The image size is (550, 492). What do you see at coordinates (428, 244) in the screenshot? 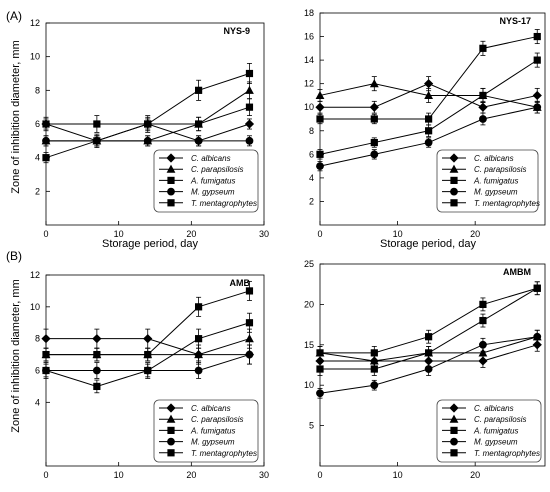
I see `x-axis-title-a-right: Storage period, day` at bounding box center [428, 244].